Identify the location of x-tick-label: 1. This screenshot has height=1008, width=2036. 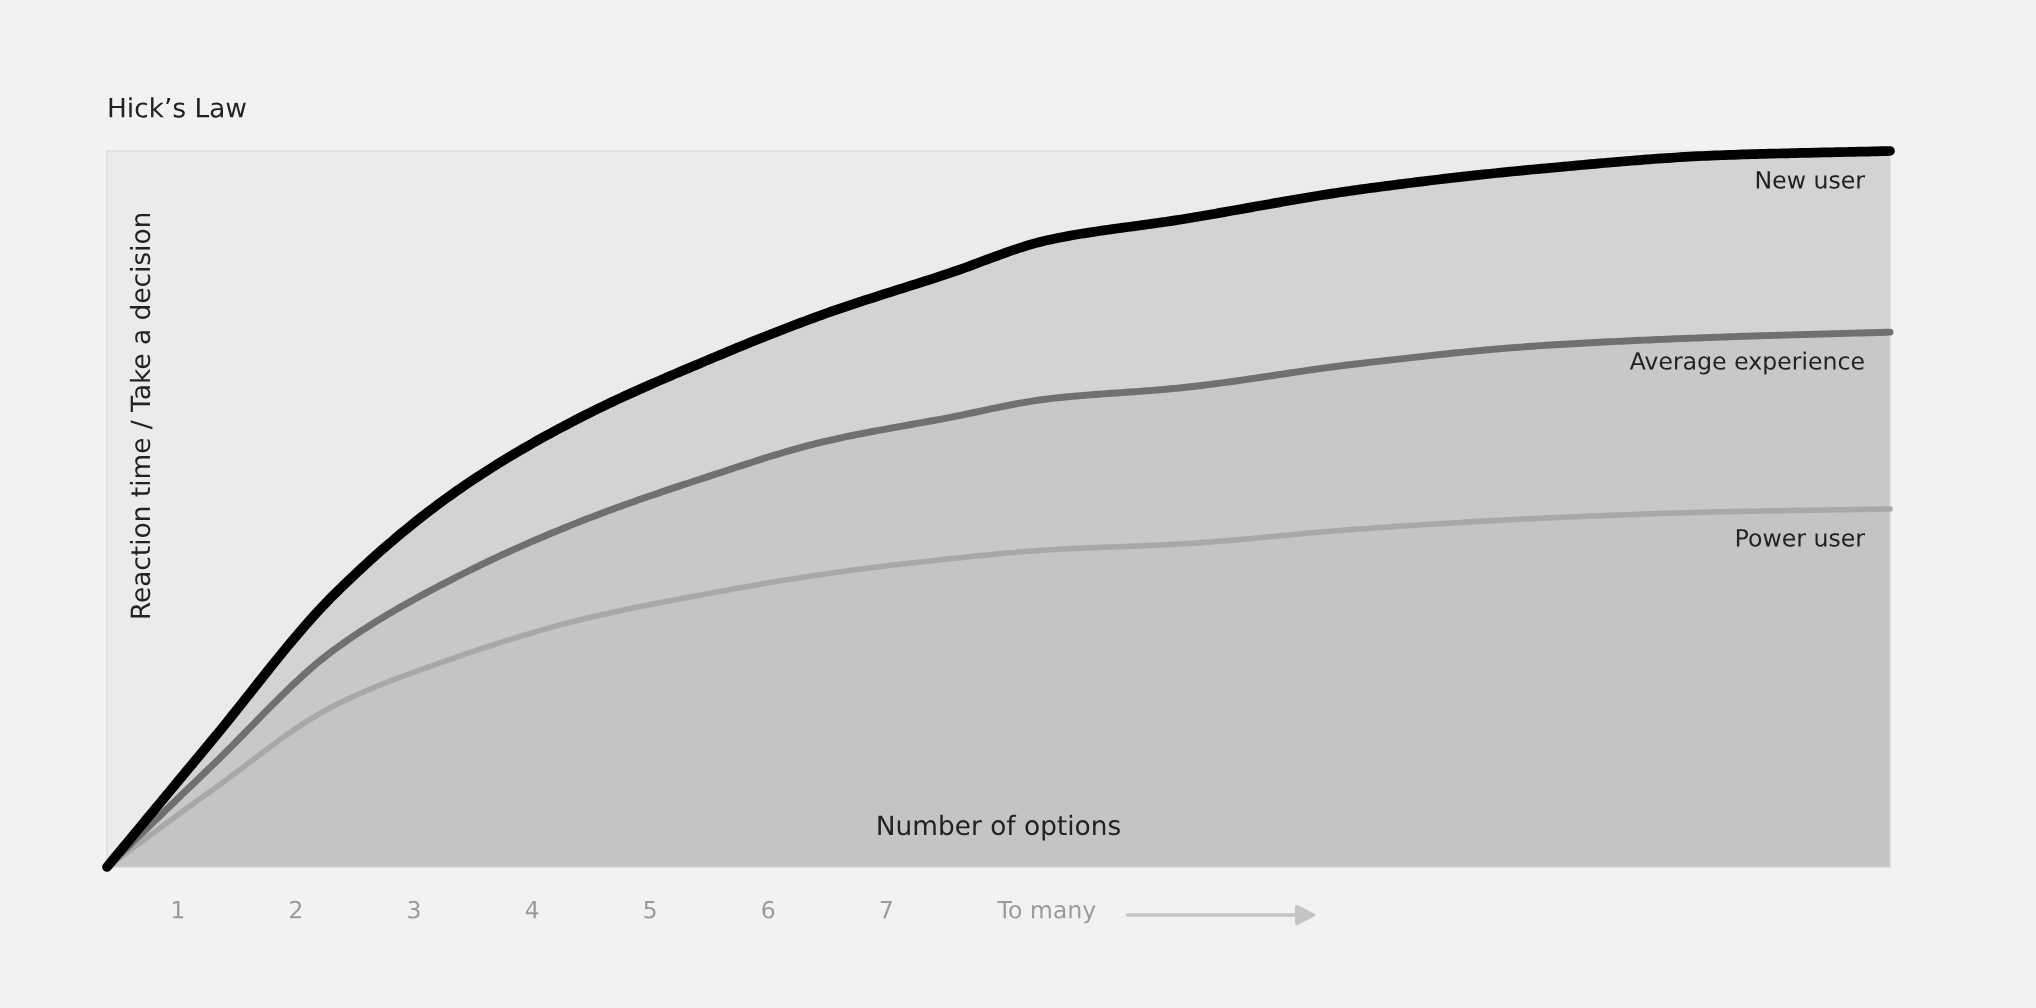
(178, 910).